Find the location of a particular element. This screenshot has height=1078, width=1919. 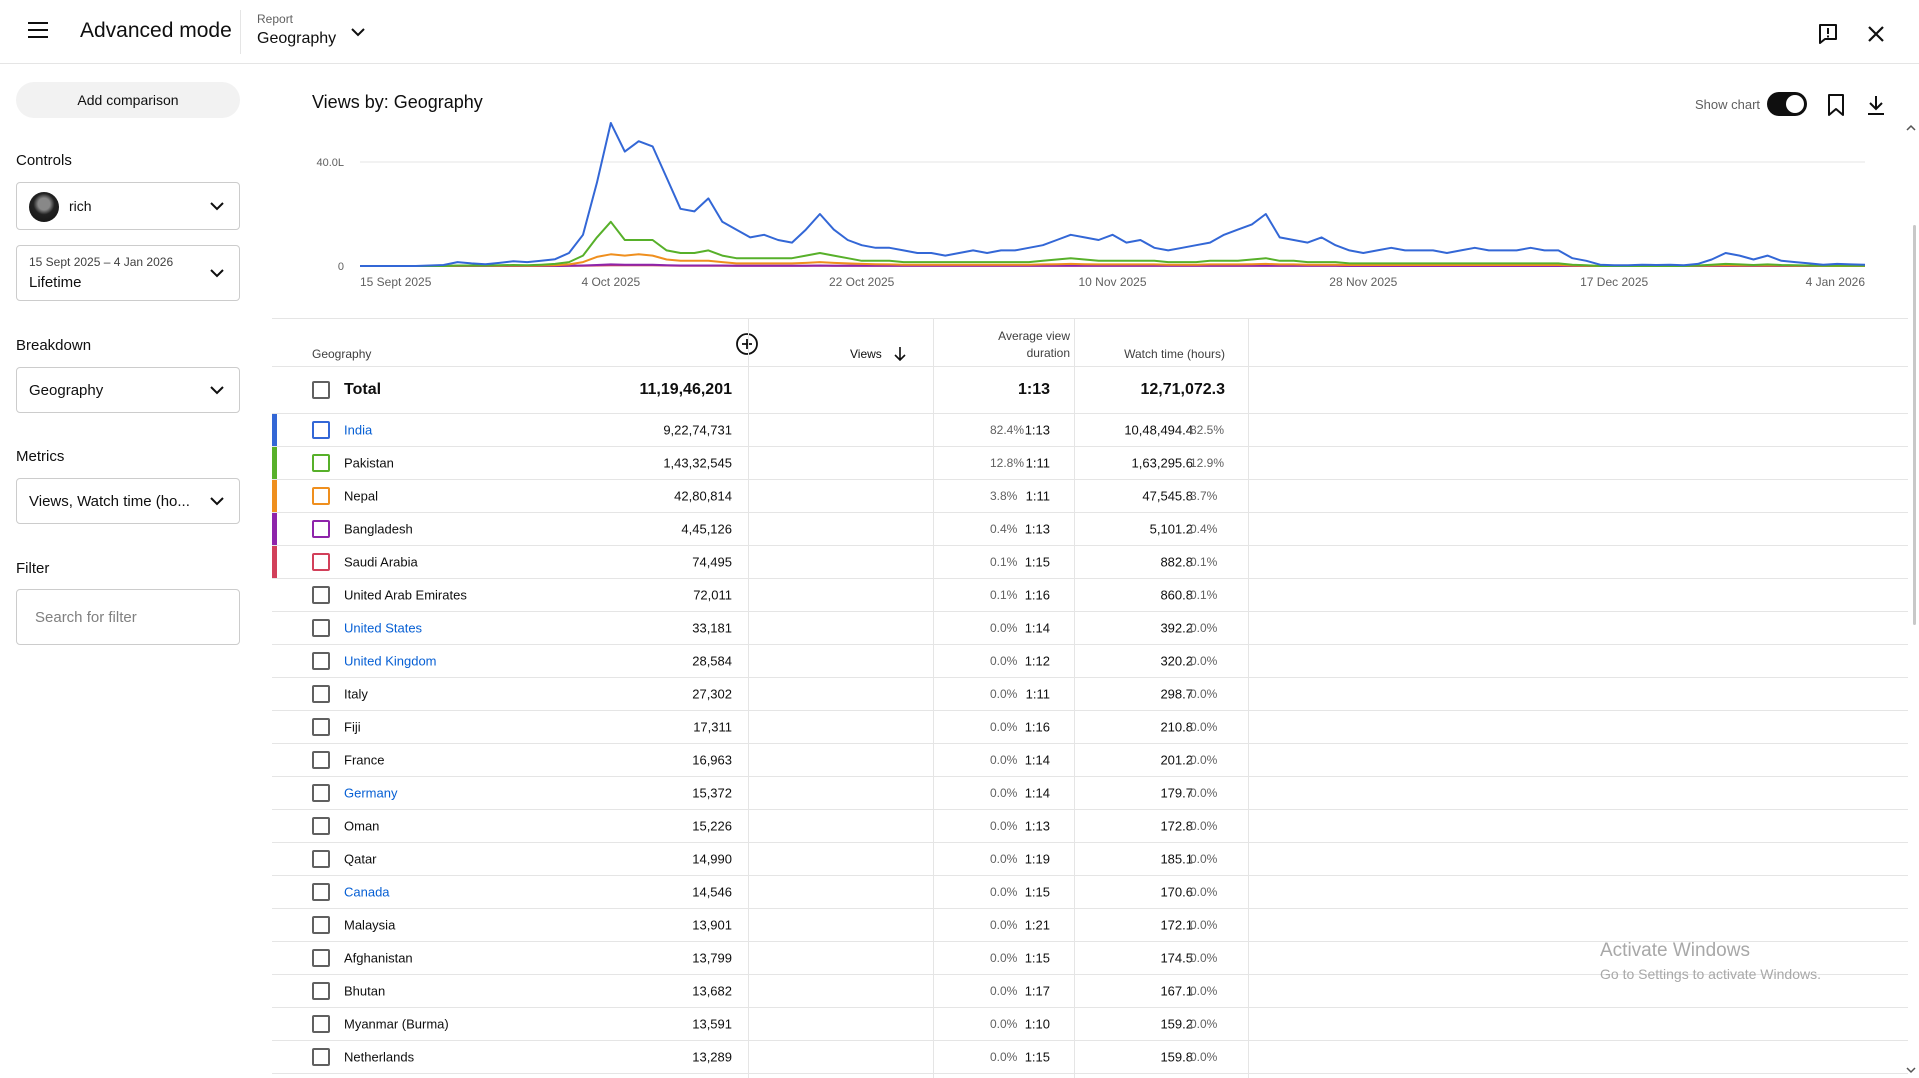

views-value: 4,45,126 is located at coordinates (706, 529).